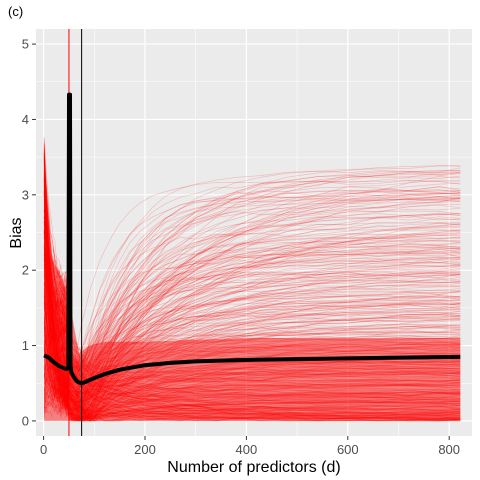 Image resolution: width=480 pixels, height=480 pixels. Describe the element at coordinates (449, 449) in the screenshot. I see `x-tick-label: 800` at that location.